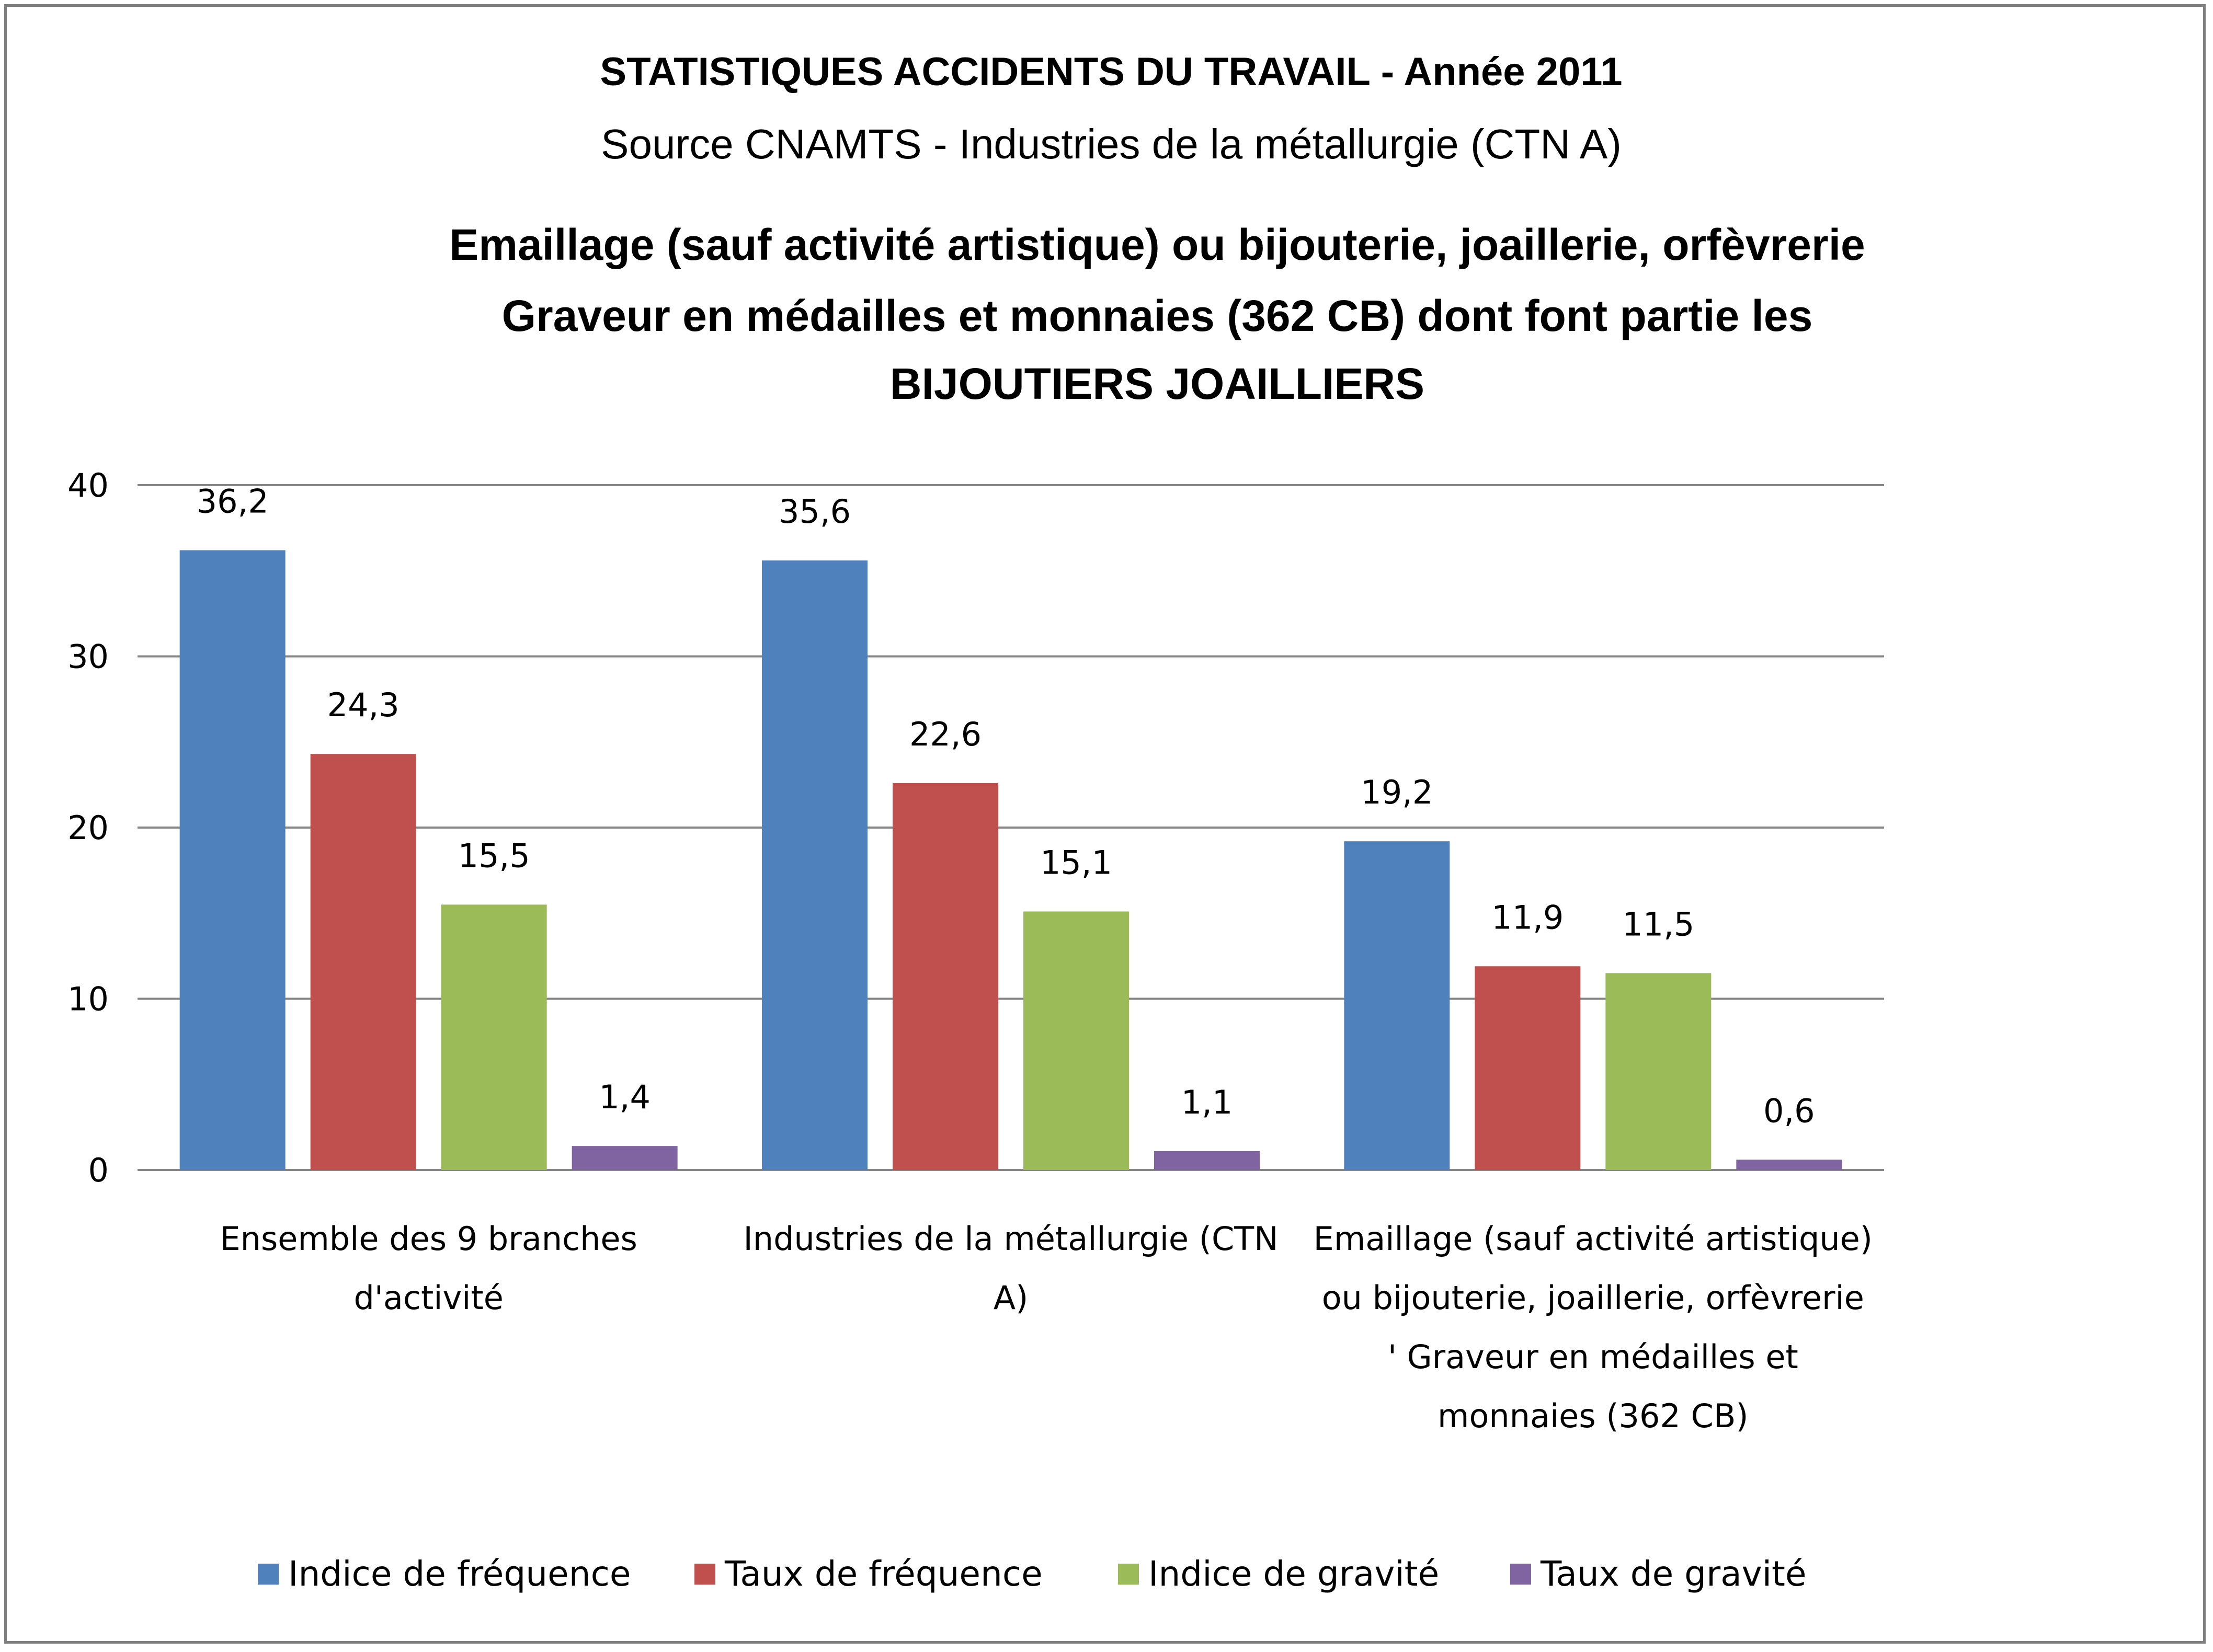 The image size is (2213, 1652). Describe the element at coordinates (364, 705) in the screenshot. I see `data-label: 24,3` at that location.